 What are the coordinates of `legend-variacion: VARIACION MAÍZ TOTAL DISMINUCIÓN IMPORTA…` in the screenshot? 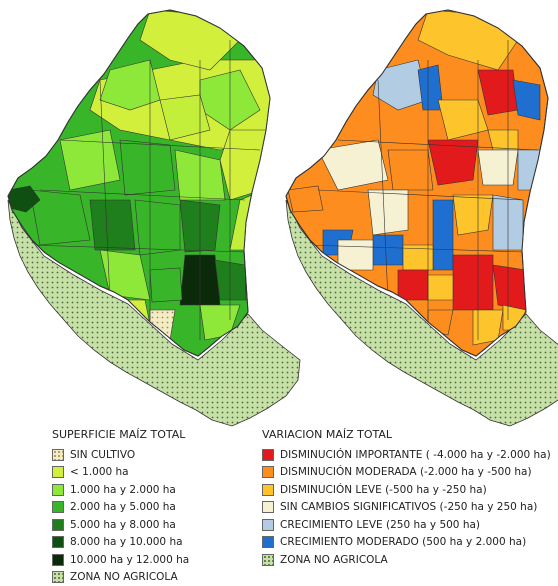 It's located at (406, 498).